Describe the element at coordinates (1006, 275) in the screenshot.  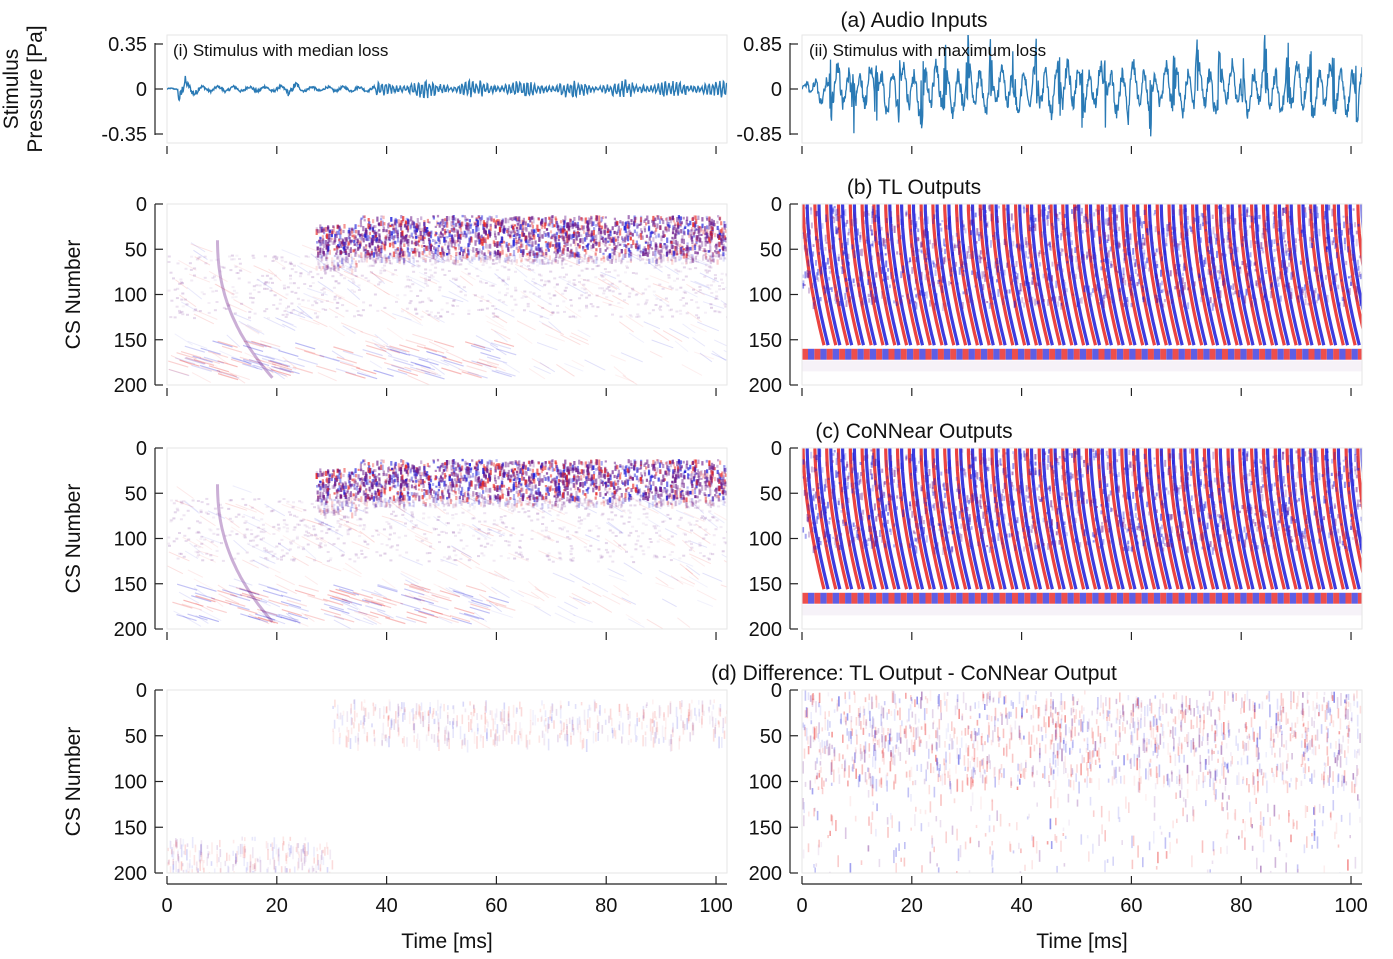
I see `heat-stripe-negative` at that location.